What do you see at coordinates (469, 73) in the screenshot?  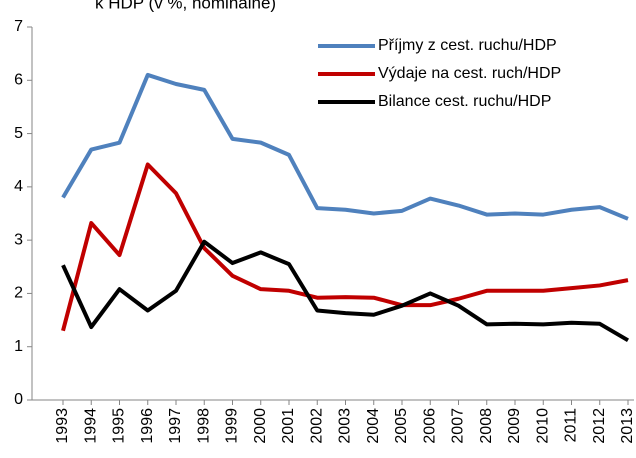 I see `legend-label: Výdaje na cest. ruch/HDP` at bounding box center [469, 73].